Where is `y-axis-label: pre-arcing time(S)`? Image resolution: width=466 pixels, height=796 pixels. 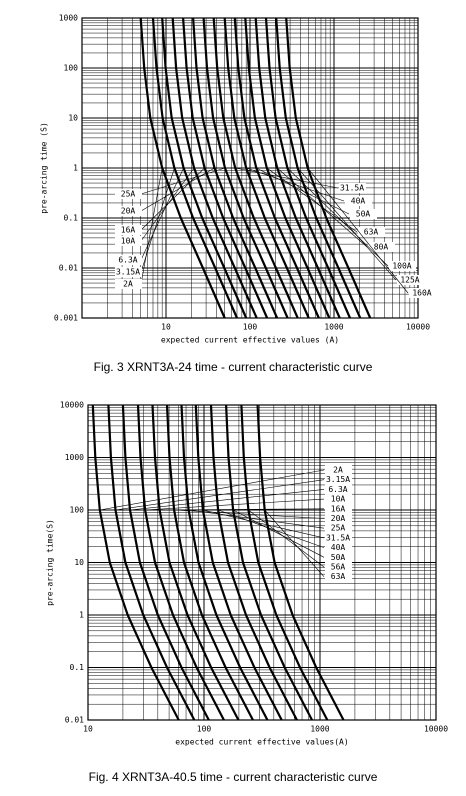
y-axis-label: pre-arcing time(S) is located at coordinates (50, 562).